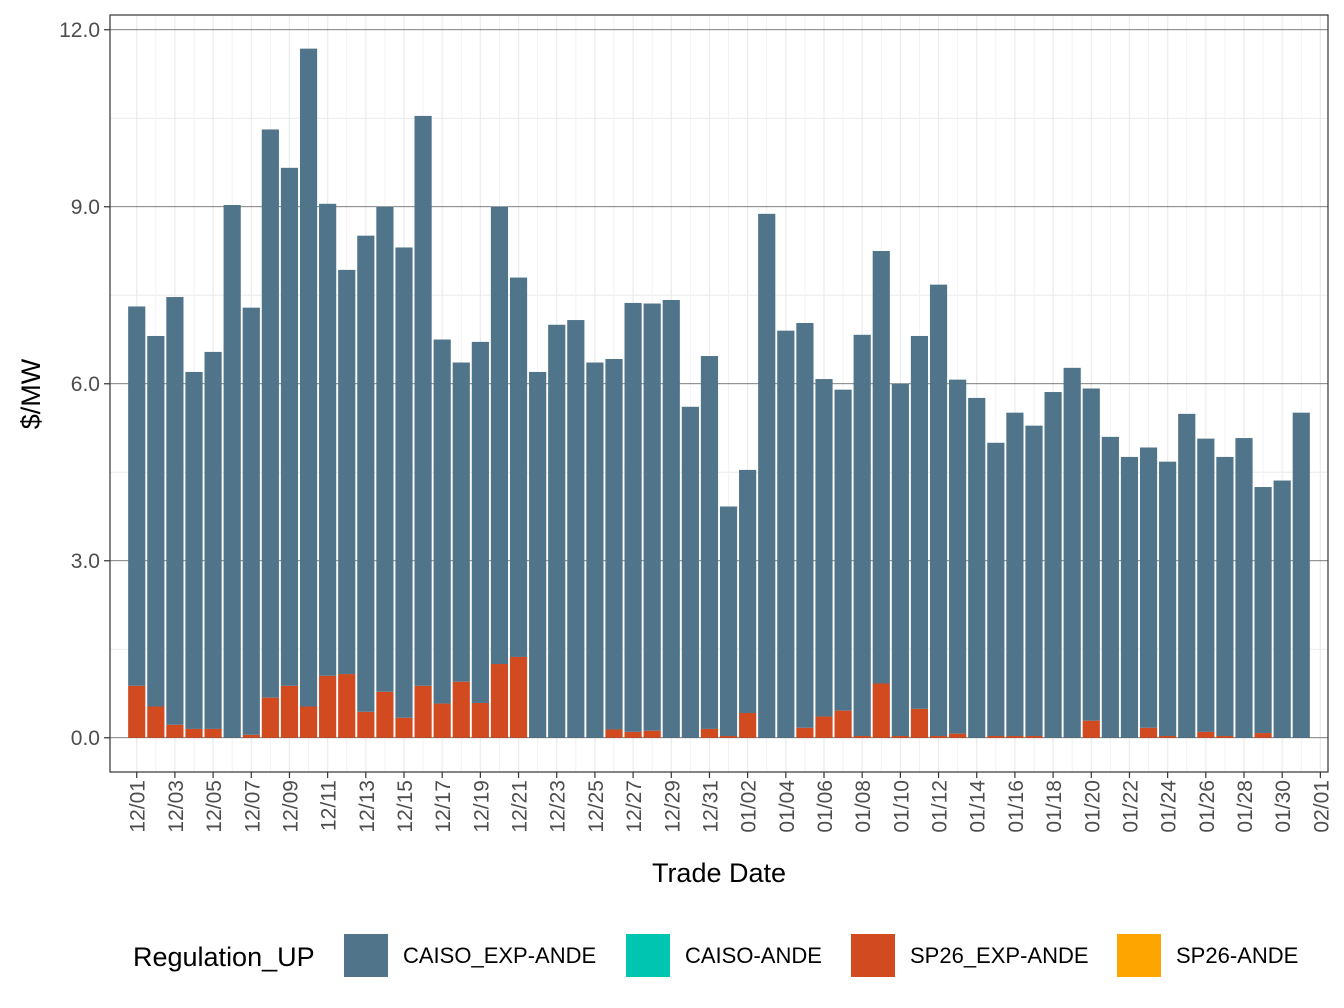 The image size is (1344, 1008). What do you see at coordinates (405, 806) in the screenshot?
I see `x-tick-label: 12/15` at bounding box center [405, 806].